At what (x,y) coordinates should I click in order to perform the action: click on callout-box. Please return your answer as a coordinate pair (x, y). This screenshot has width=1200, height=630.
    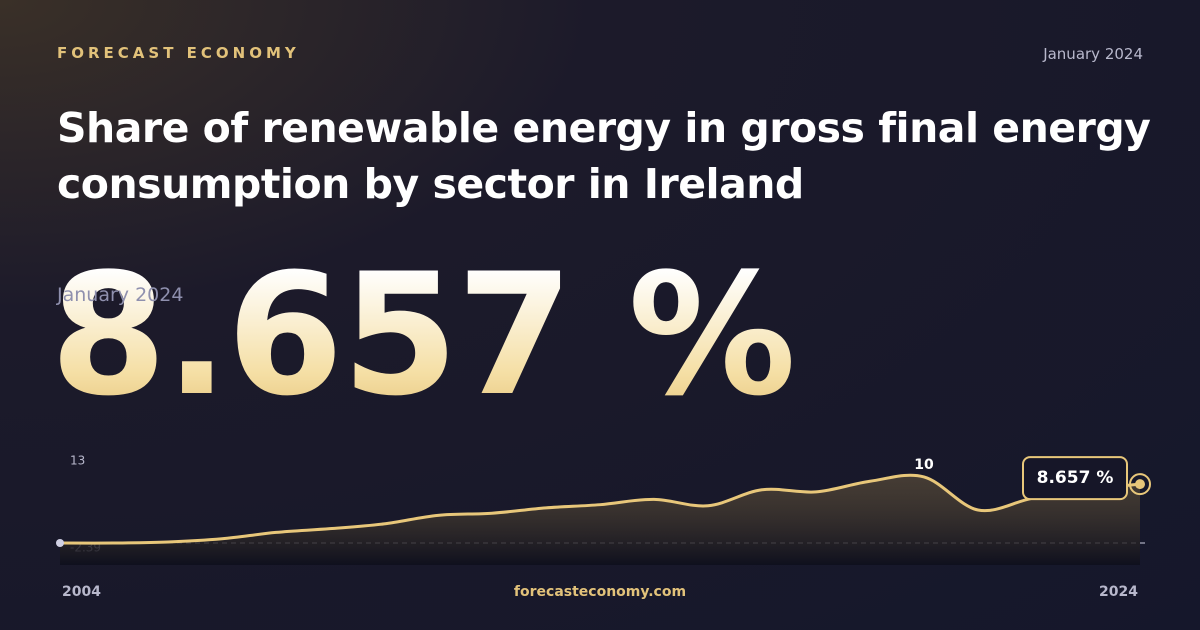
    Looking at the image, I should click on (1075, 478).